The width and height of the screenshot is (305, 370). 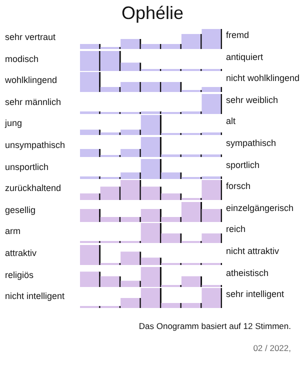 What do you see at coordinates (31, 80) in the screenshot?
I see `y-axis-title: wohlklingend` at bounding box center [31, 80].